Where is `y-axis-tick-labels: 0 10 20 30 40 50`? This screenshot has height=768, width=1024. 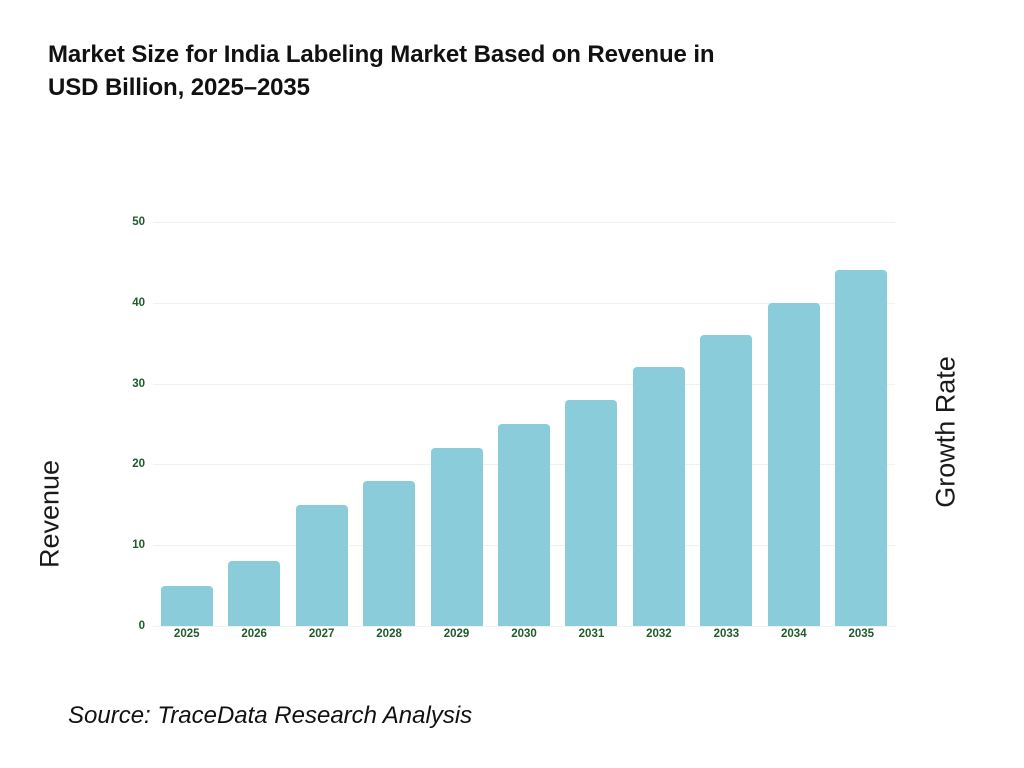
y-axis-tick-labels: 0 10 20 30 40 50 is located at coordinates (125, 424).